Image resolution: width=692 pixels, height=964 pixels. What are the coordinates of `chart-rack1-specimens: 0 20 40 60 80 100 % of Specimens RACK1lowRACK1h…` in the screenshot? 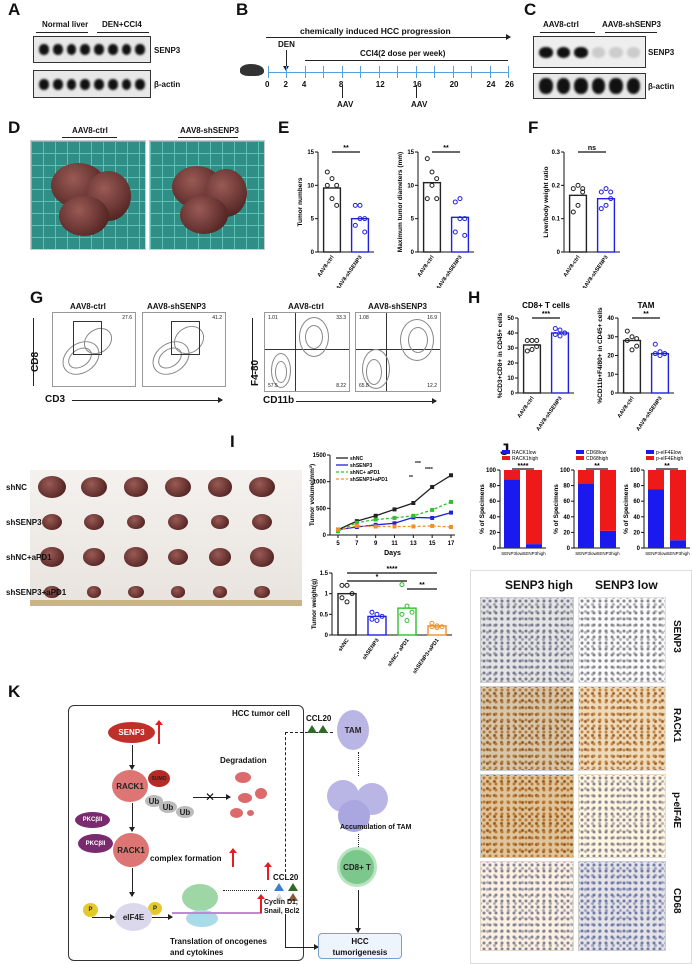 It's located at (512, 503).